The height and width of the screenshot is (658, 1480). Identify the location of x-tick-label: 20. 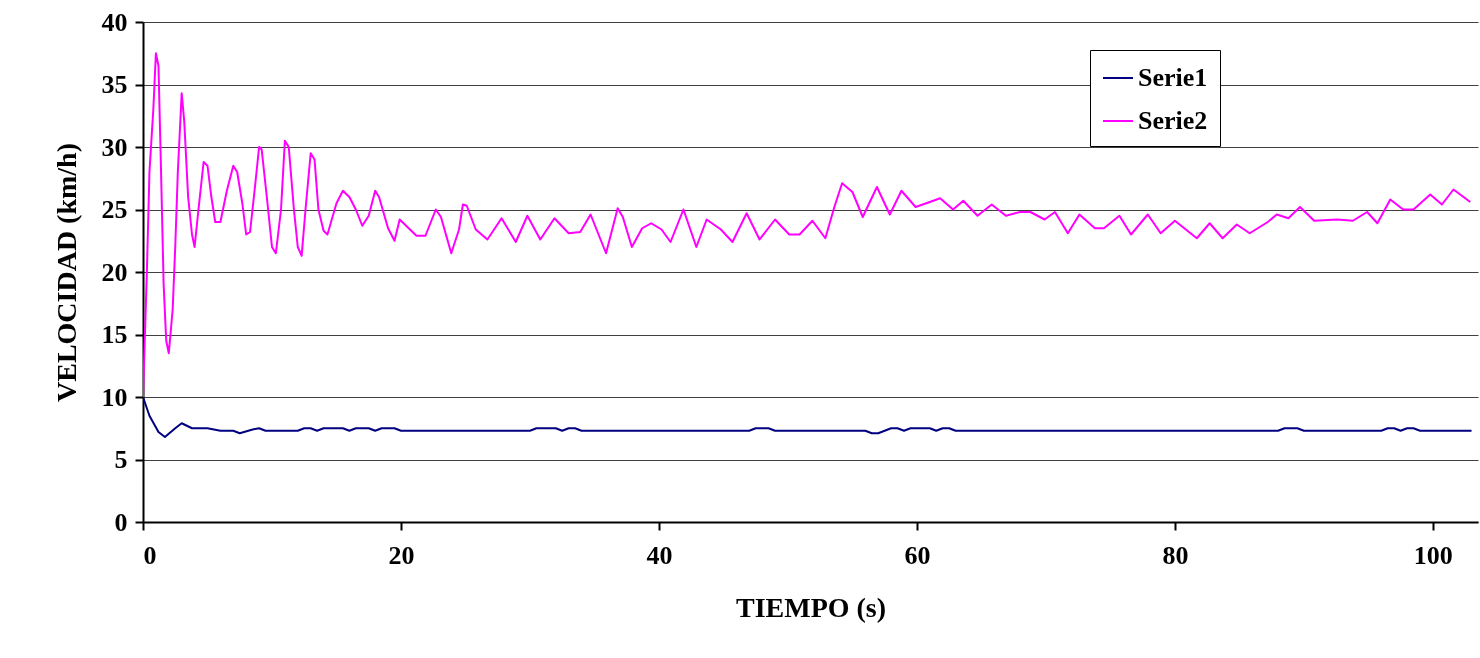
(401, 555).